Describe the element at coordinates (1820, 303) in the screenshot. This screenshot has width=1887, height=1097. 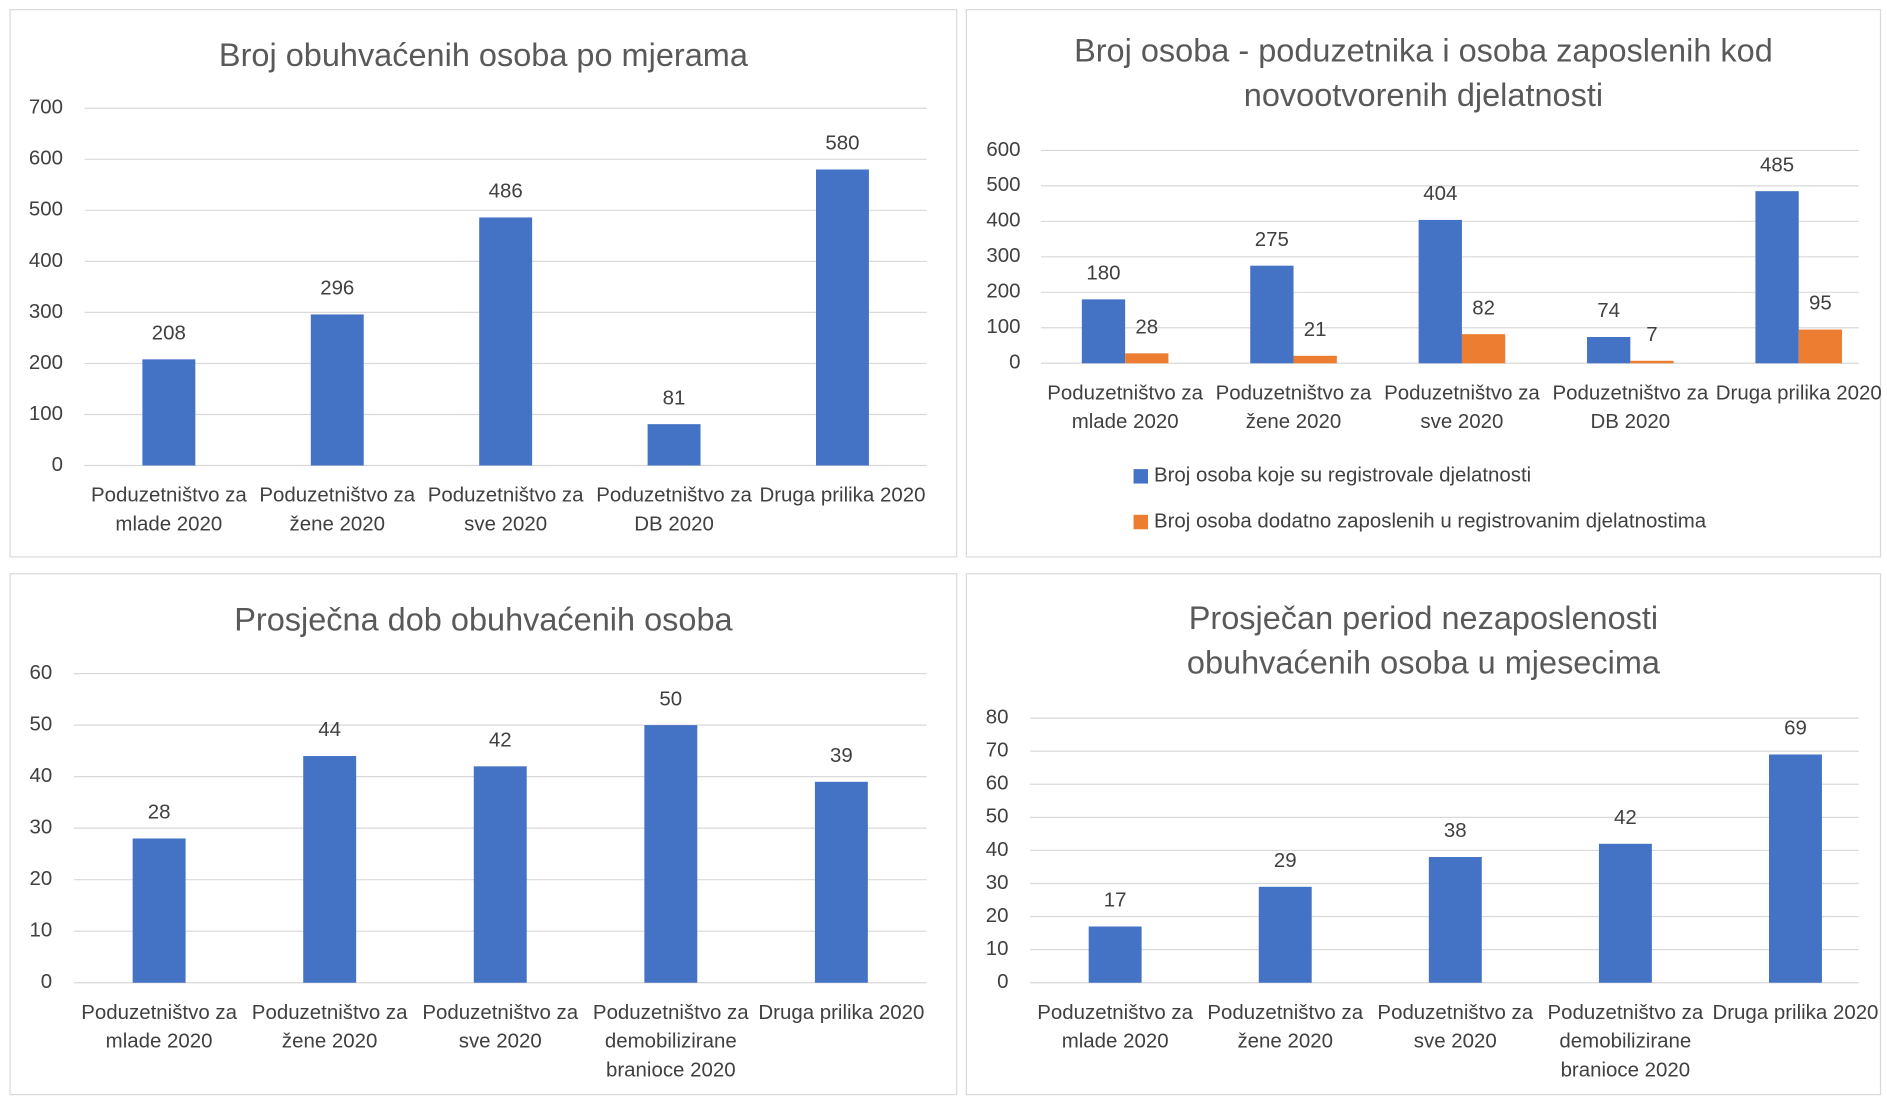
I see `data-label: 95` at that location.